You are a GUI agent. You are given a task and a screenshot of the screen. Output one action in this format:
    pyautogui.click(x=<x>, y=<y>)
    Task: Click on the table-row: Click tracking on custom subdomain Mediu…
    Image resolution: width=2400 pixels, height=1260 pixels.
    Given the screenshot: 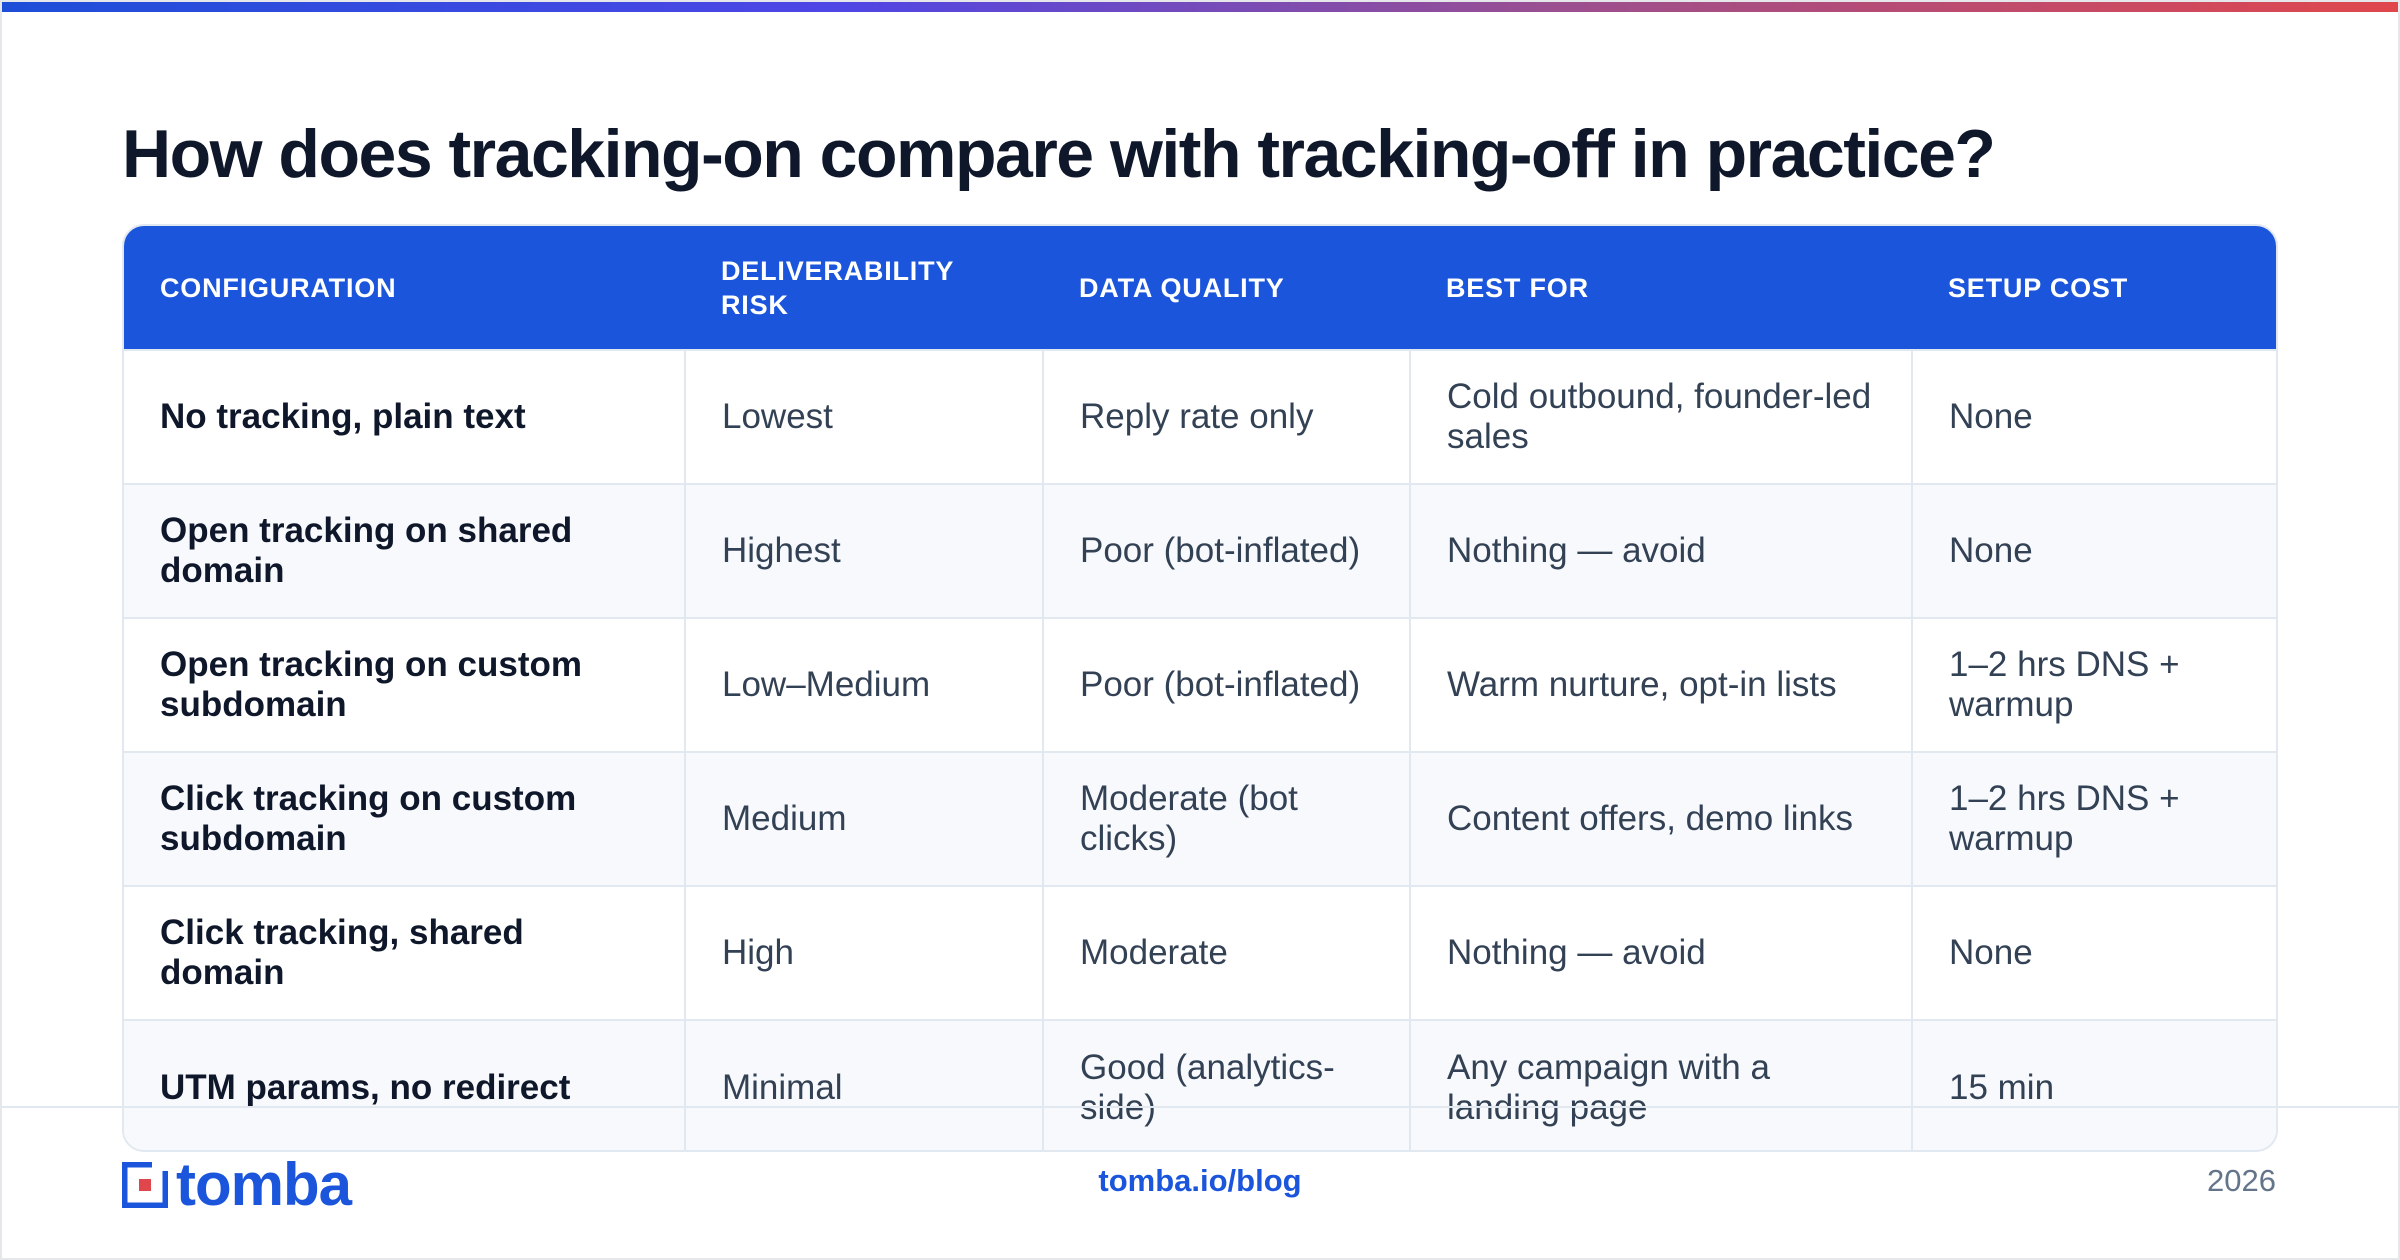 What is the action you would take?
    pyautogui.click(x=1200, y=818)
    